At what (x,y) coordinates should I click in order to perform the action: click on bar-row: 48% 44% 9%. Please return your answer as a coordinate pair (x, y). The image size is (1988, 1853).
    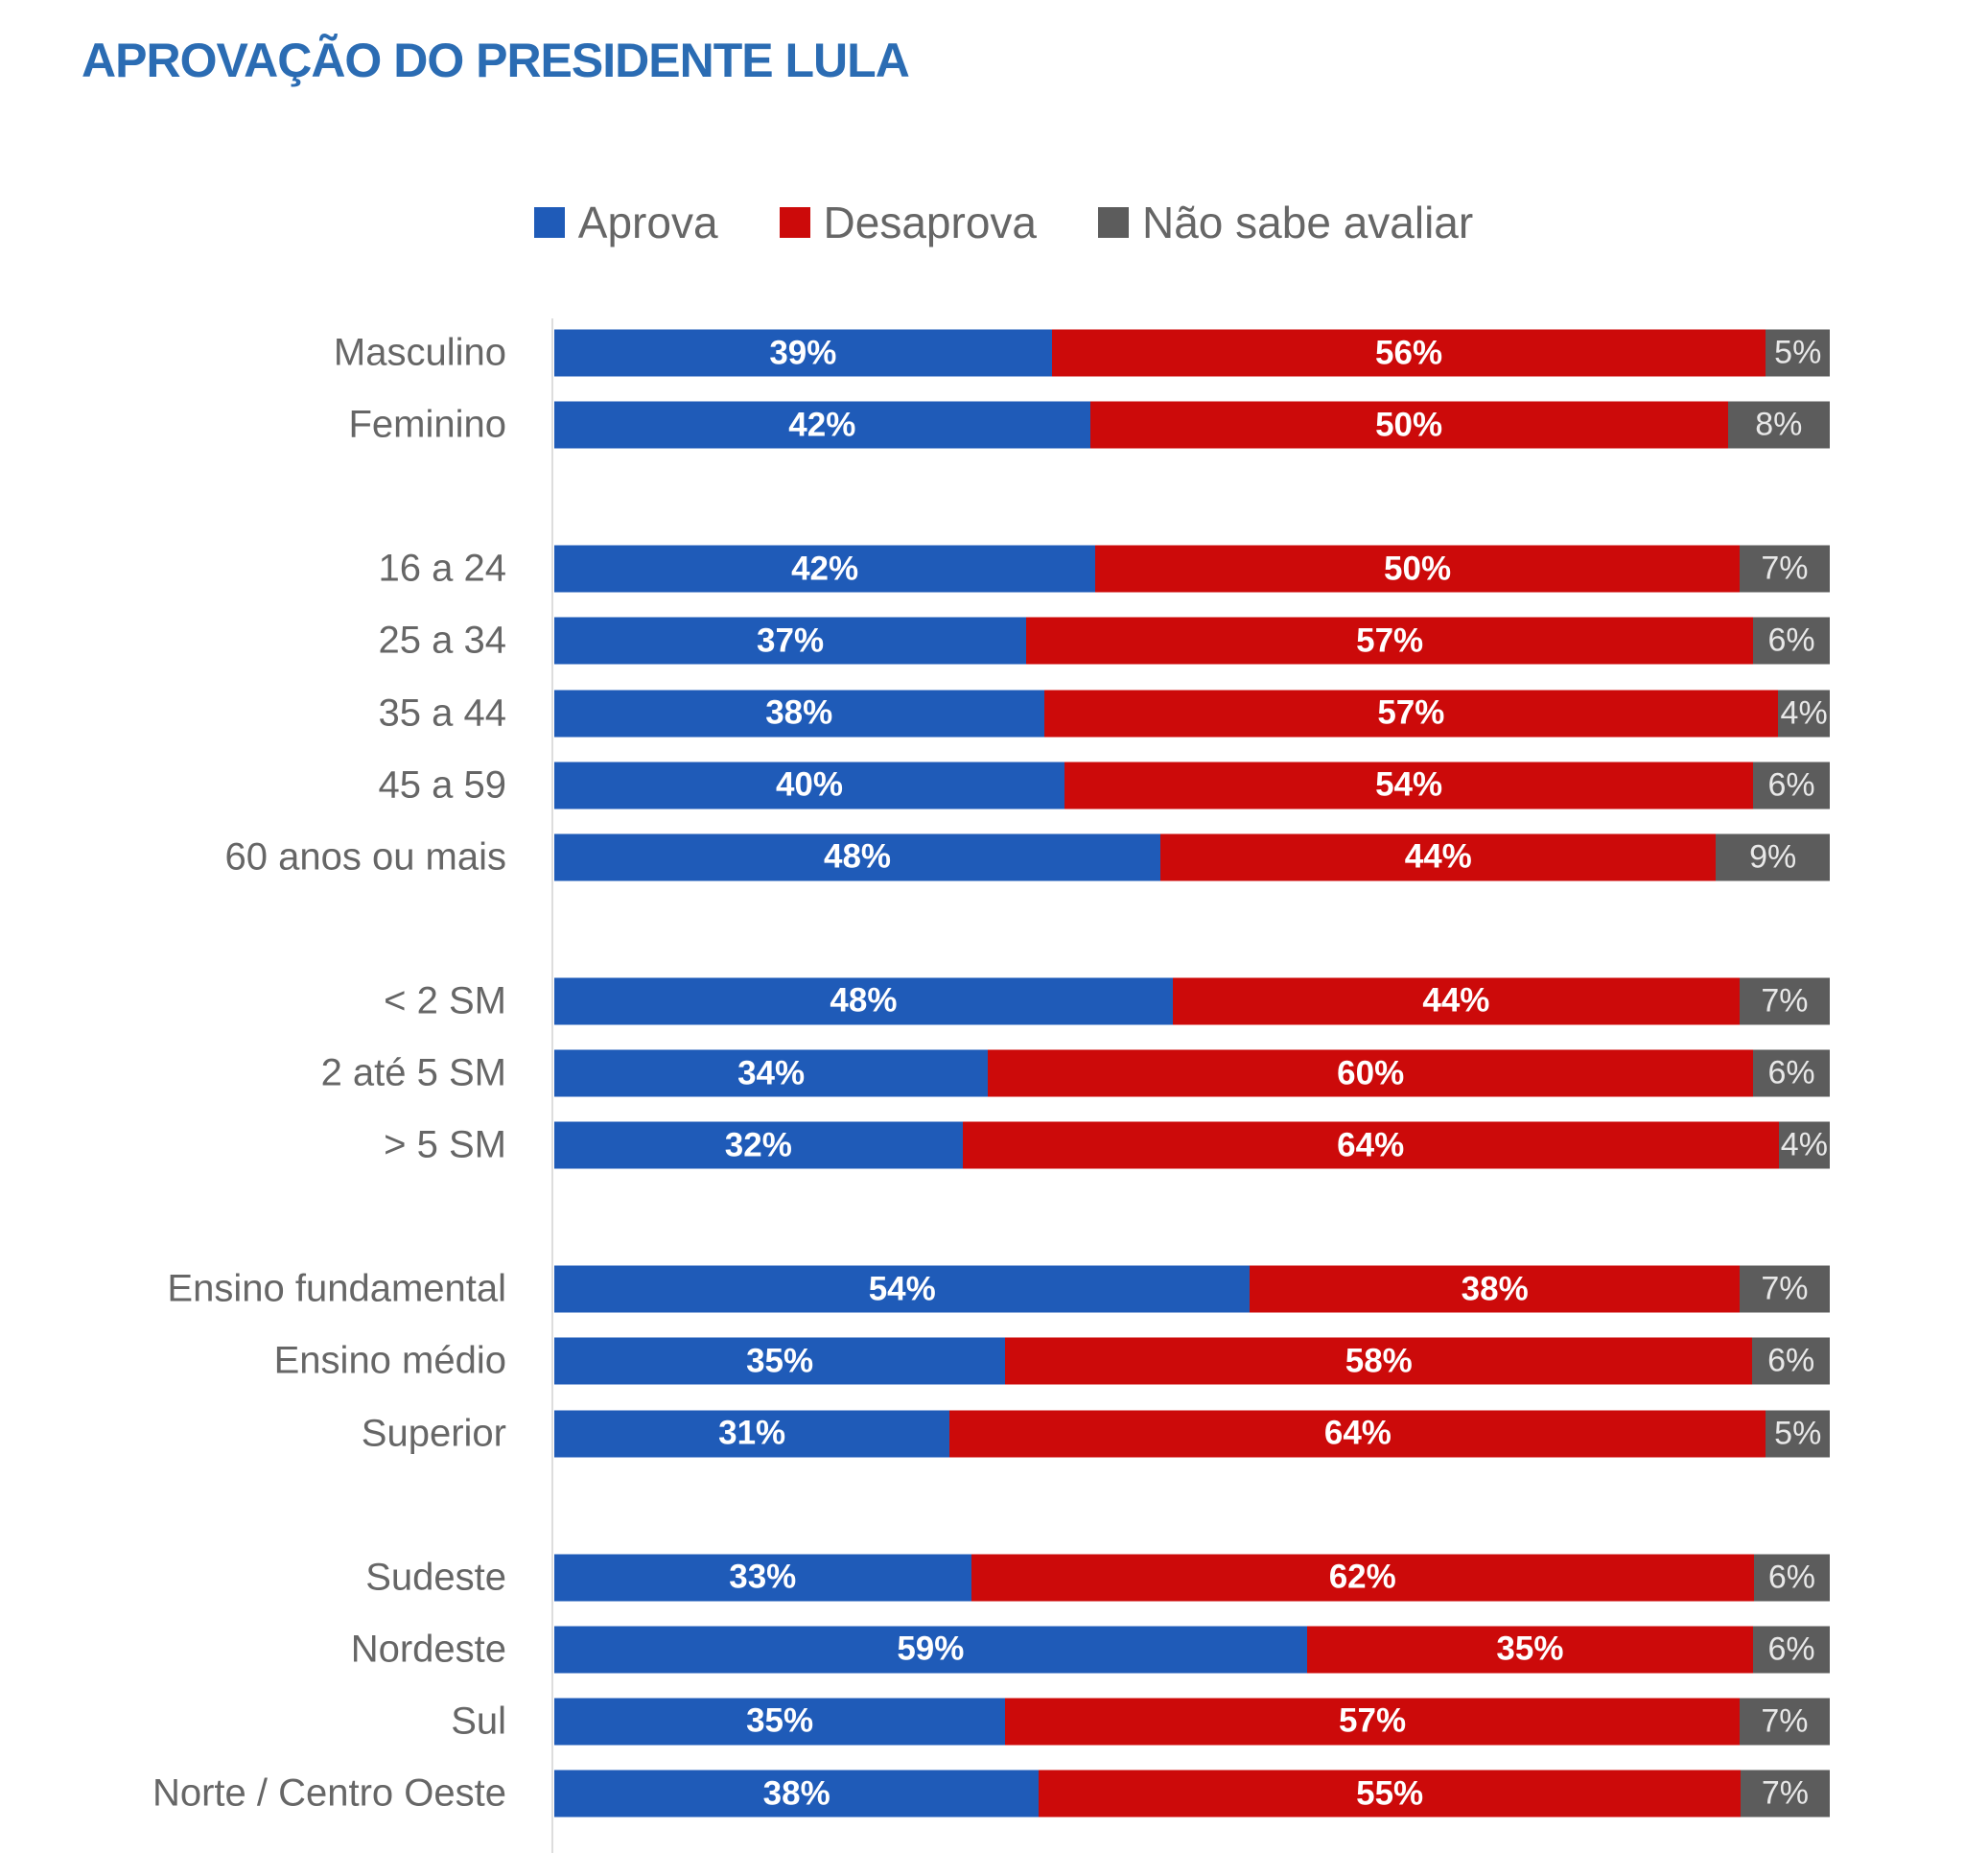
    Looking at the image, I should click on (1192, 857).